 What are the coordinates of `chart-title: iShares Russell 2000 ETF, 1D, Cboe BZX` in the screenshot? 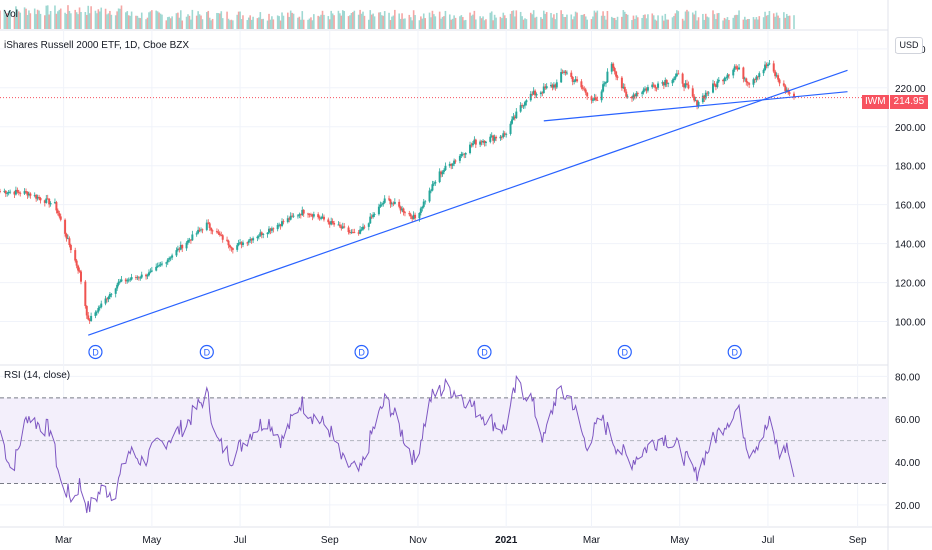 It's located at (96, 45).